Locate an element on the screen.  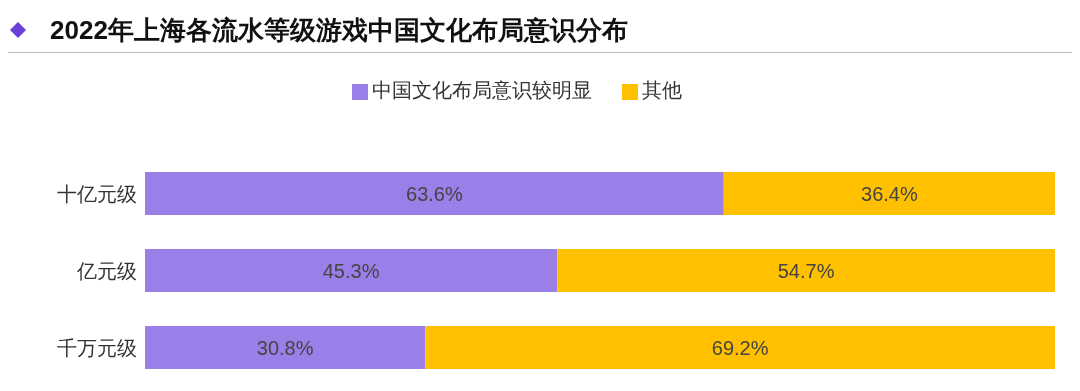
data-label: 54.7% is located at coordinates (806, 270).